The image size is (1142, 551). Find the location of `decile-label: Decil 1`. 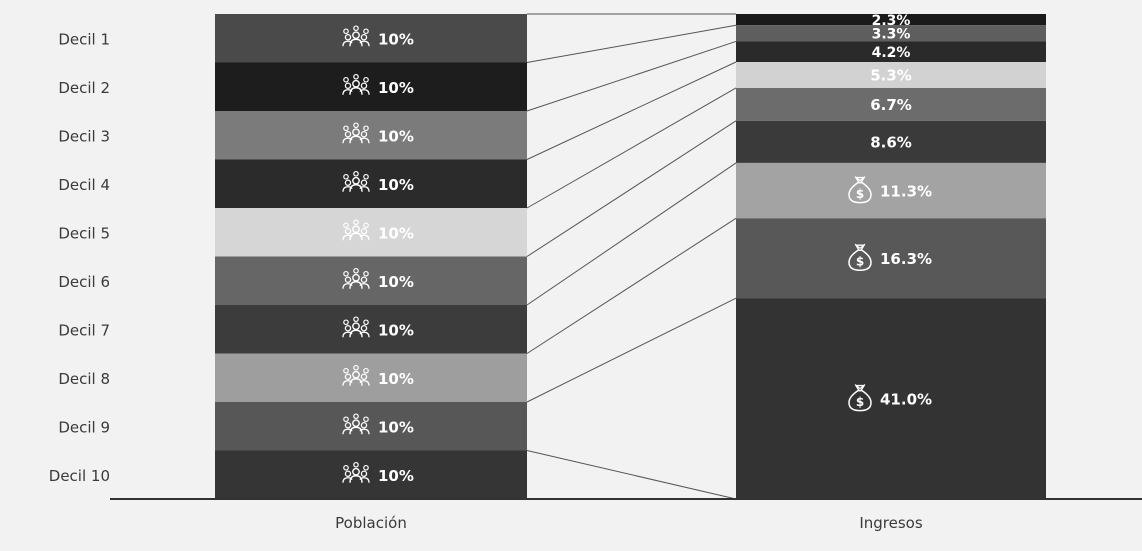

decile-label: Decil 1 is located at coordinates (84, 39).